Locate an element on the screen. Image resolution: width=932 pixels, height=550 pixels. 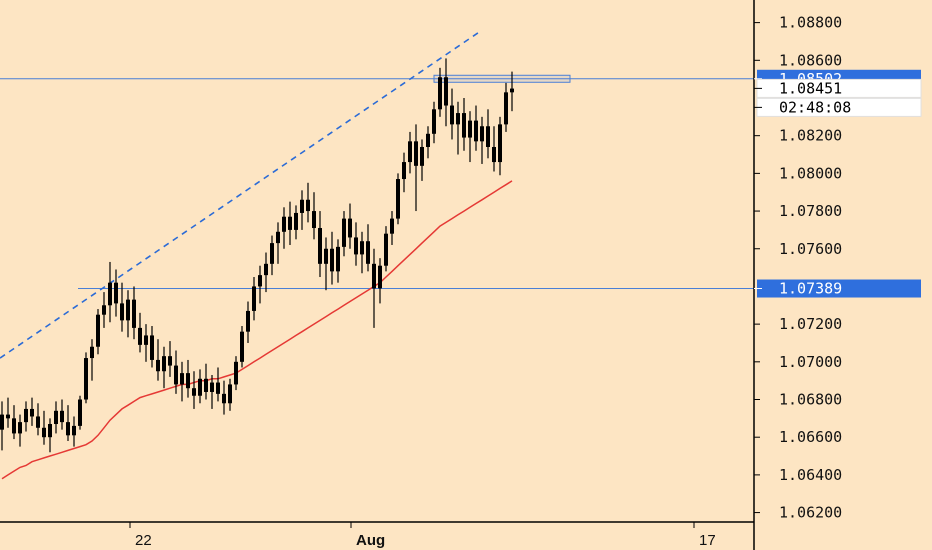
support-badge-label: 1.07389 is located at coordinates (810, 289).